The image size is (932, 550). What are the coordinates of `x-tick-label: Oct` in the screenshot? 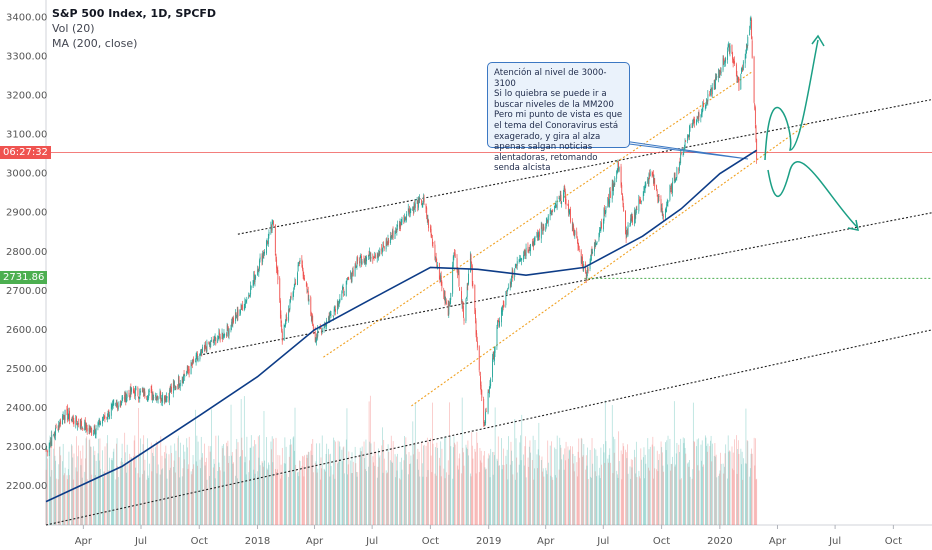 It's located at (199, 541).